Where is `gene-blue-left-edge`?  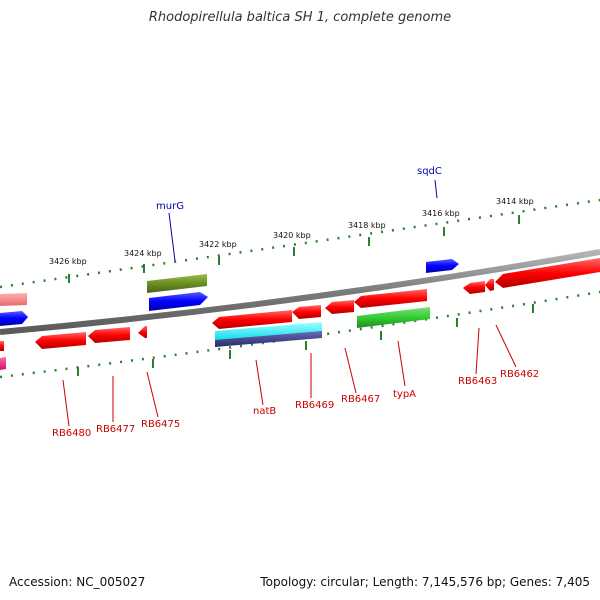 gene-blue-left-edge is located at coordinates (14, 318).